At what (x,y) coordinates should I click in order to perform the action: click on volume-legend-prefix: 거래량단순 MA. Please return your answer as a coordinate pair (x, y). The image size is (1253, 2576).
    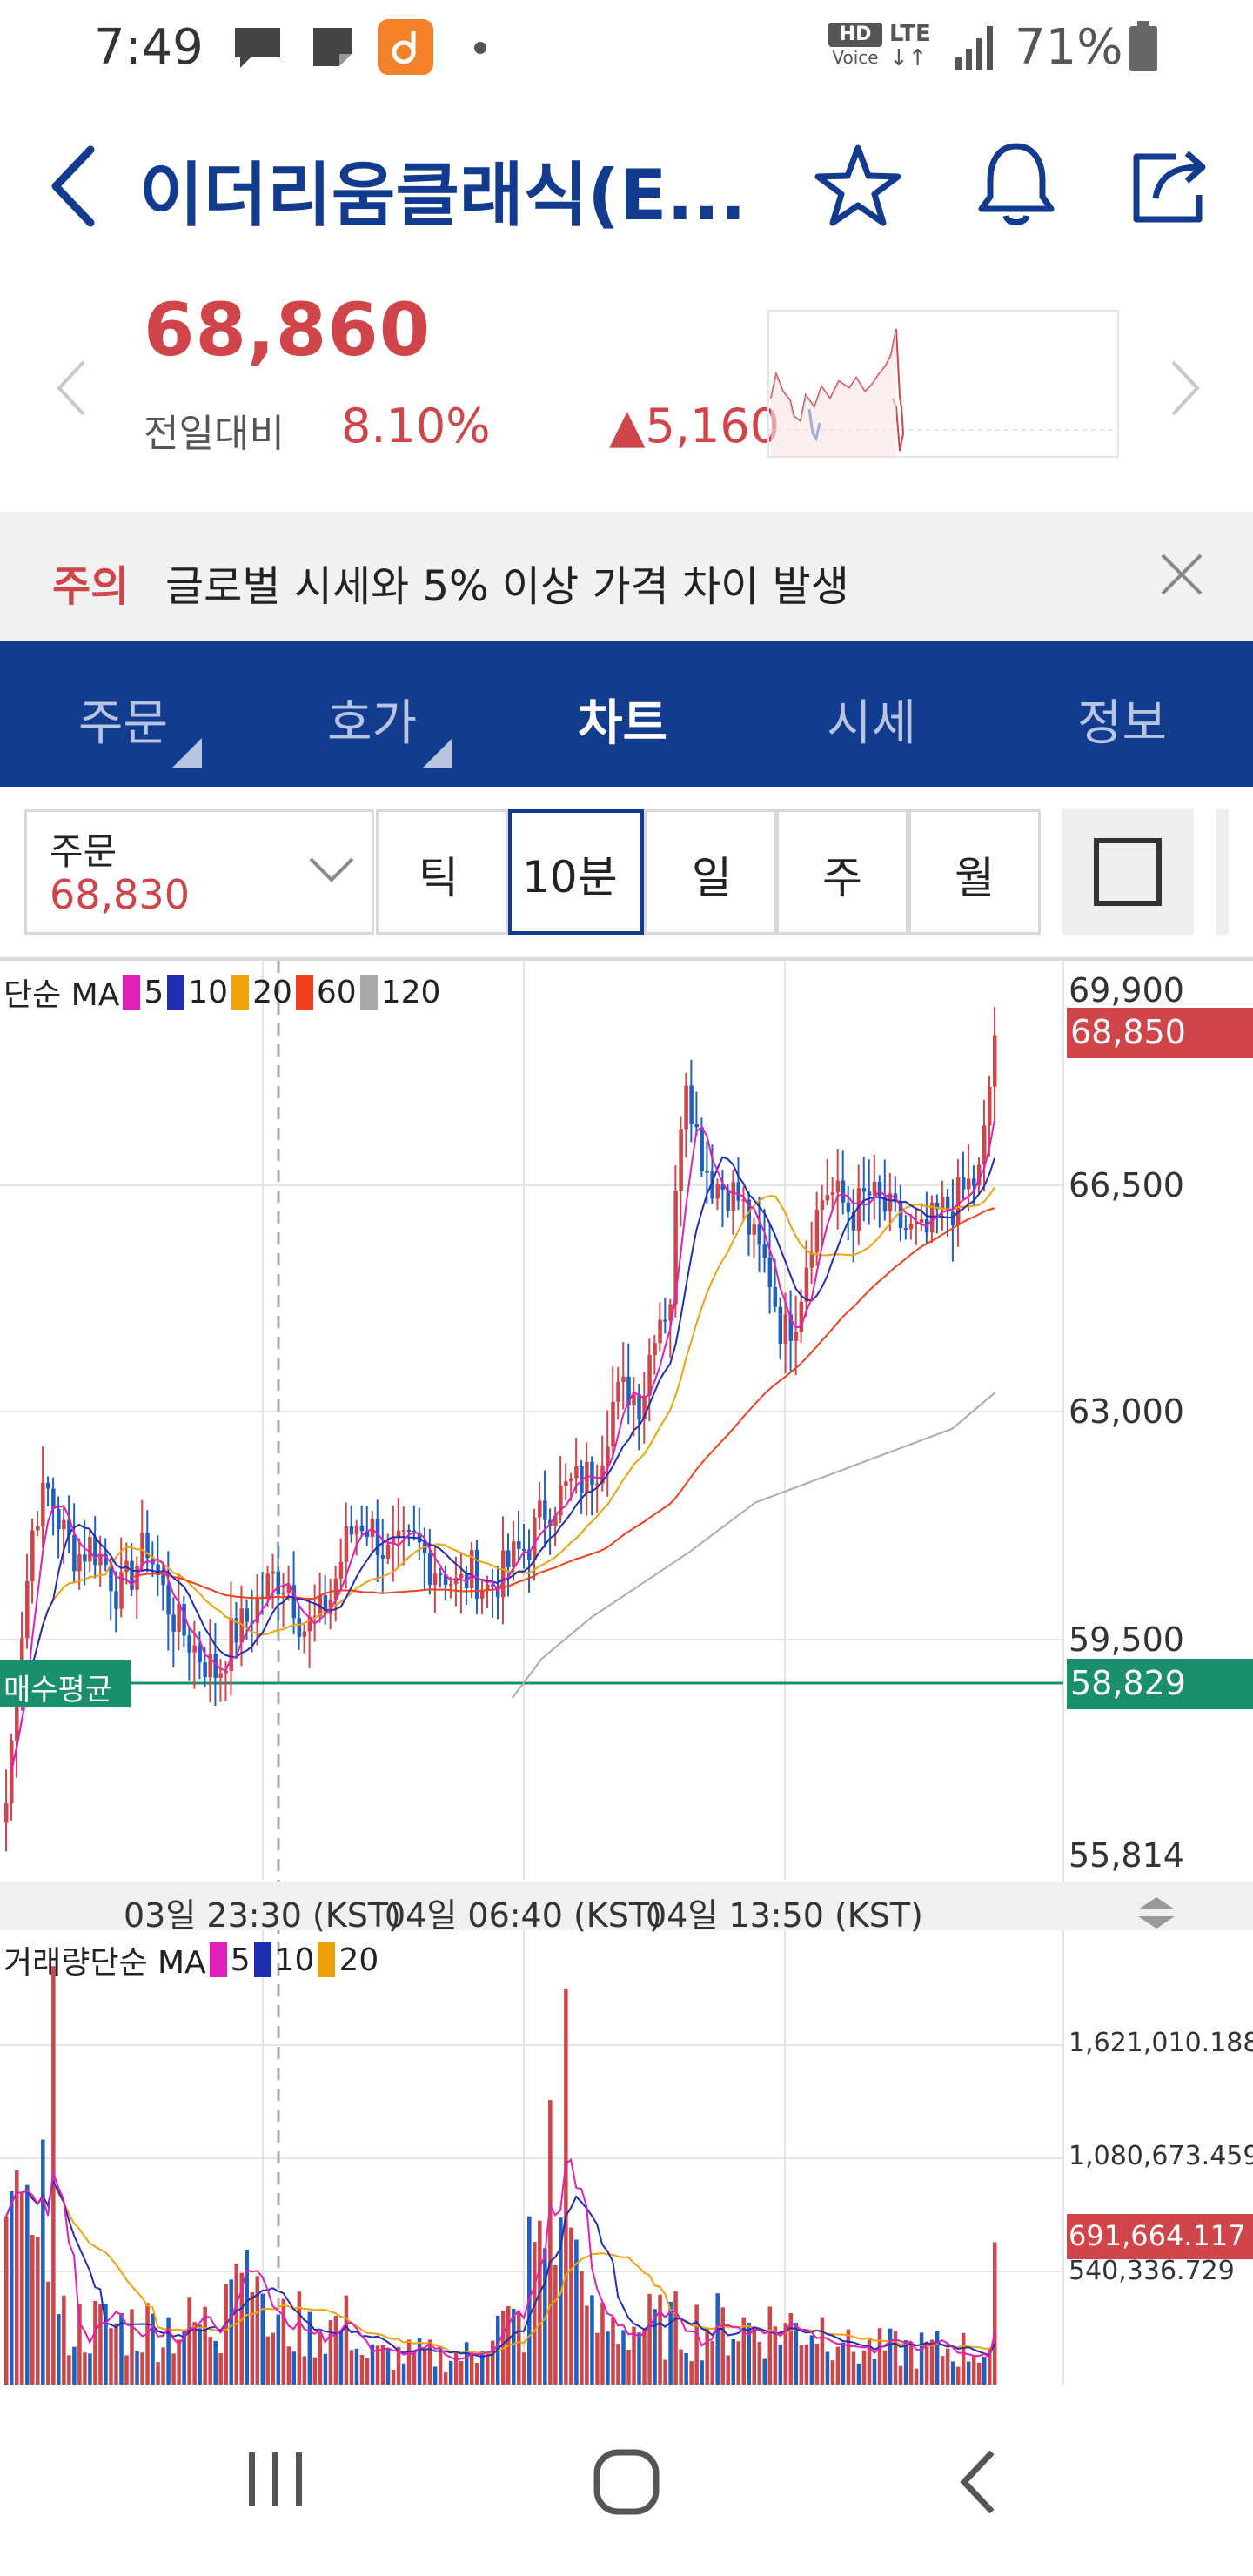
    Looking at the image, I should click on (104, 1963).